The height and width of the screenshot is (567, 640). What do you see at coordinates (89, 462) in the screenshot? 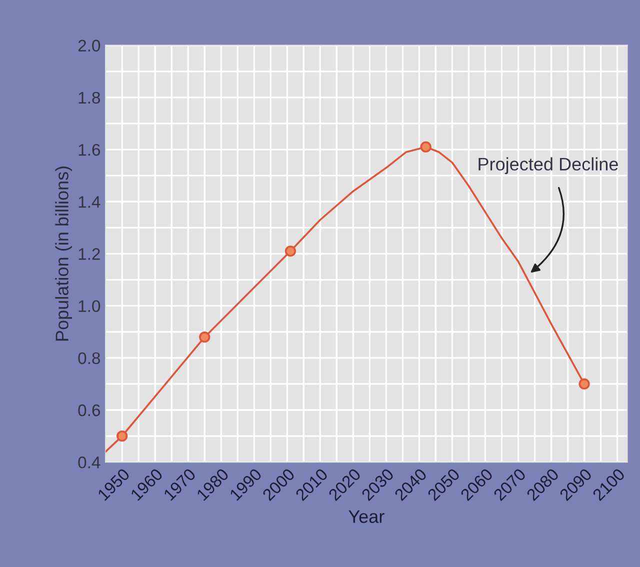
I see `y-tick-label: 0.4` at bounding box center [89, 462].